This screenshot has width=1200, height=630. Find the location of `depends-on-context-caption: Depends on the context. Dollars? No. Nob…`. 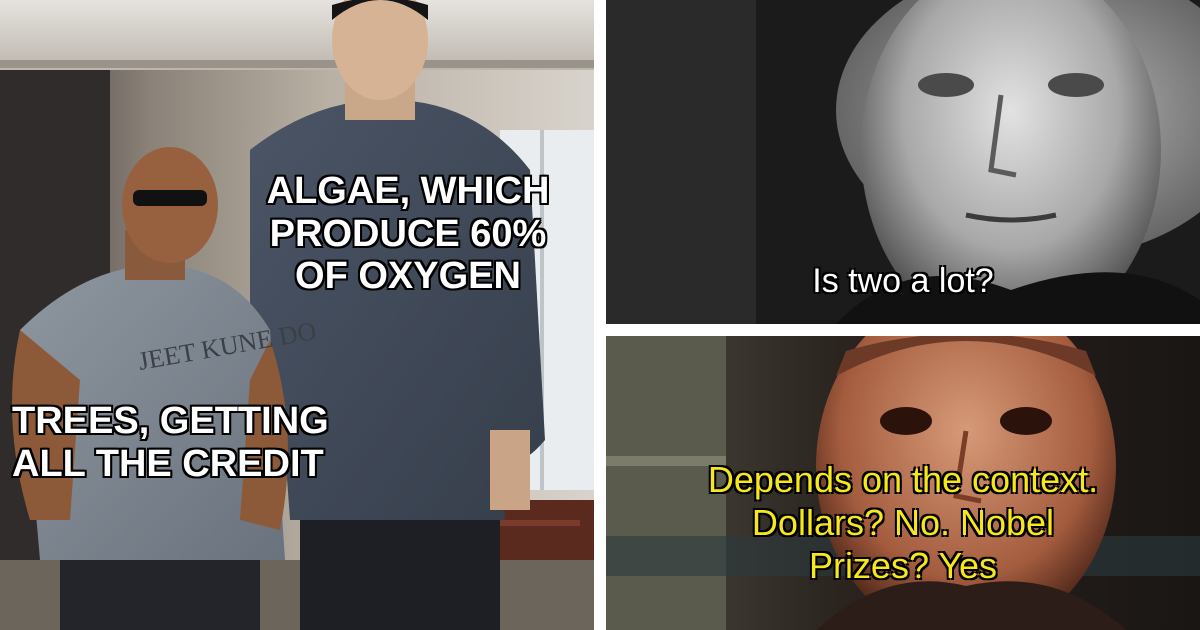

depends-on-context-caption: Depends on the context. Dollars? No. Nob… is located at coordinates (903, 523).